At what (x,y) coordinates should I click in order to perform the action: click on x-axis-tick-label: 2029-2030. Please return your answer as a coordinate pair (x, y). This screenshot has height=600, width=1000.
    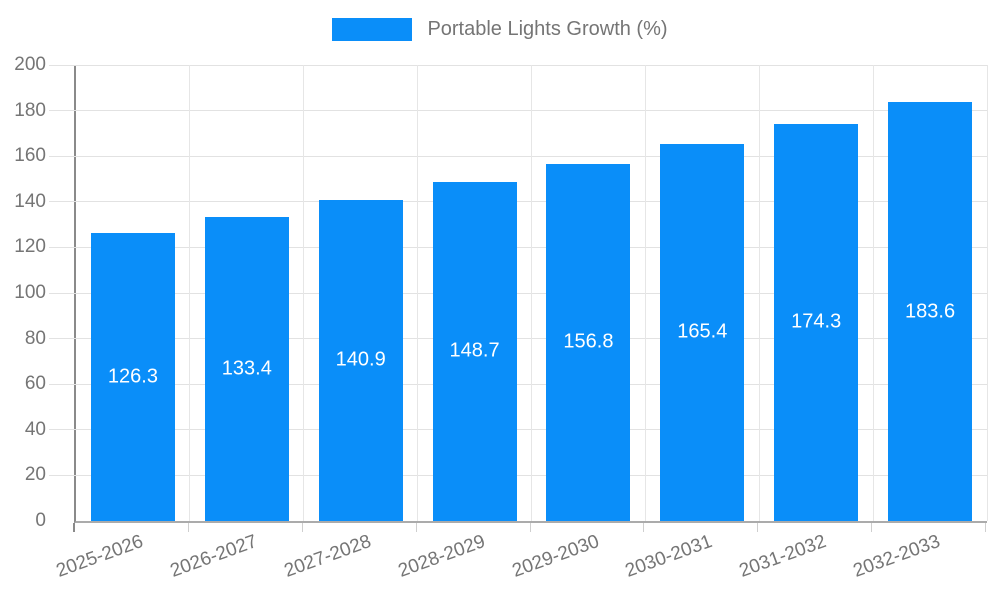
    Looking at the image, I should click on (555, 556).